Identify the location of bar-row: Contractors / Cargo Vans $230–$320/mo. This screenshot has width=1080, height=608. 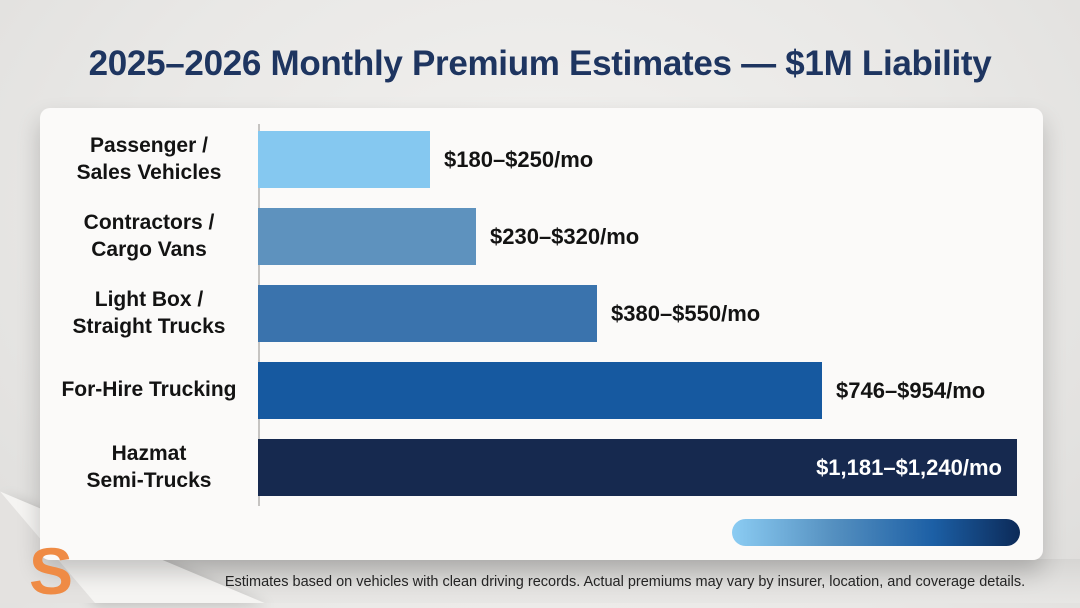
(538, 236).